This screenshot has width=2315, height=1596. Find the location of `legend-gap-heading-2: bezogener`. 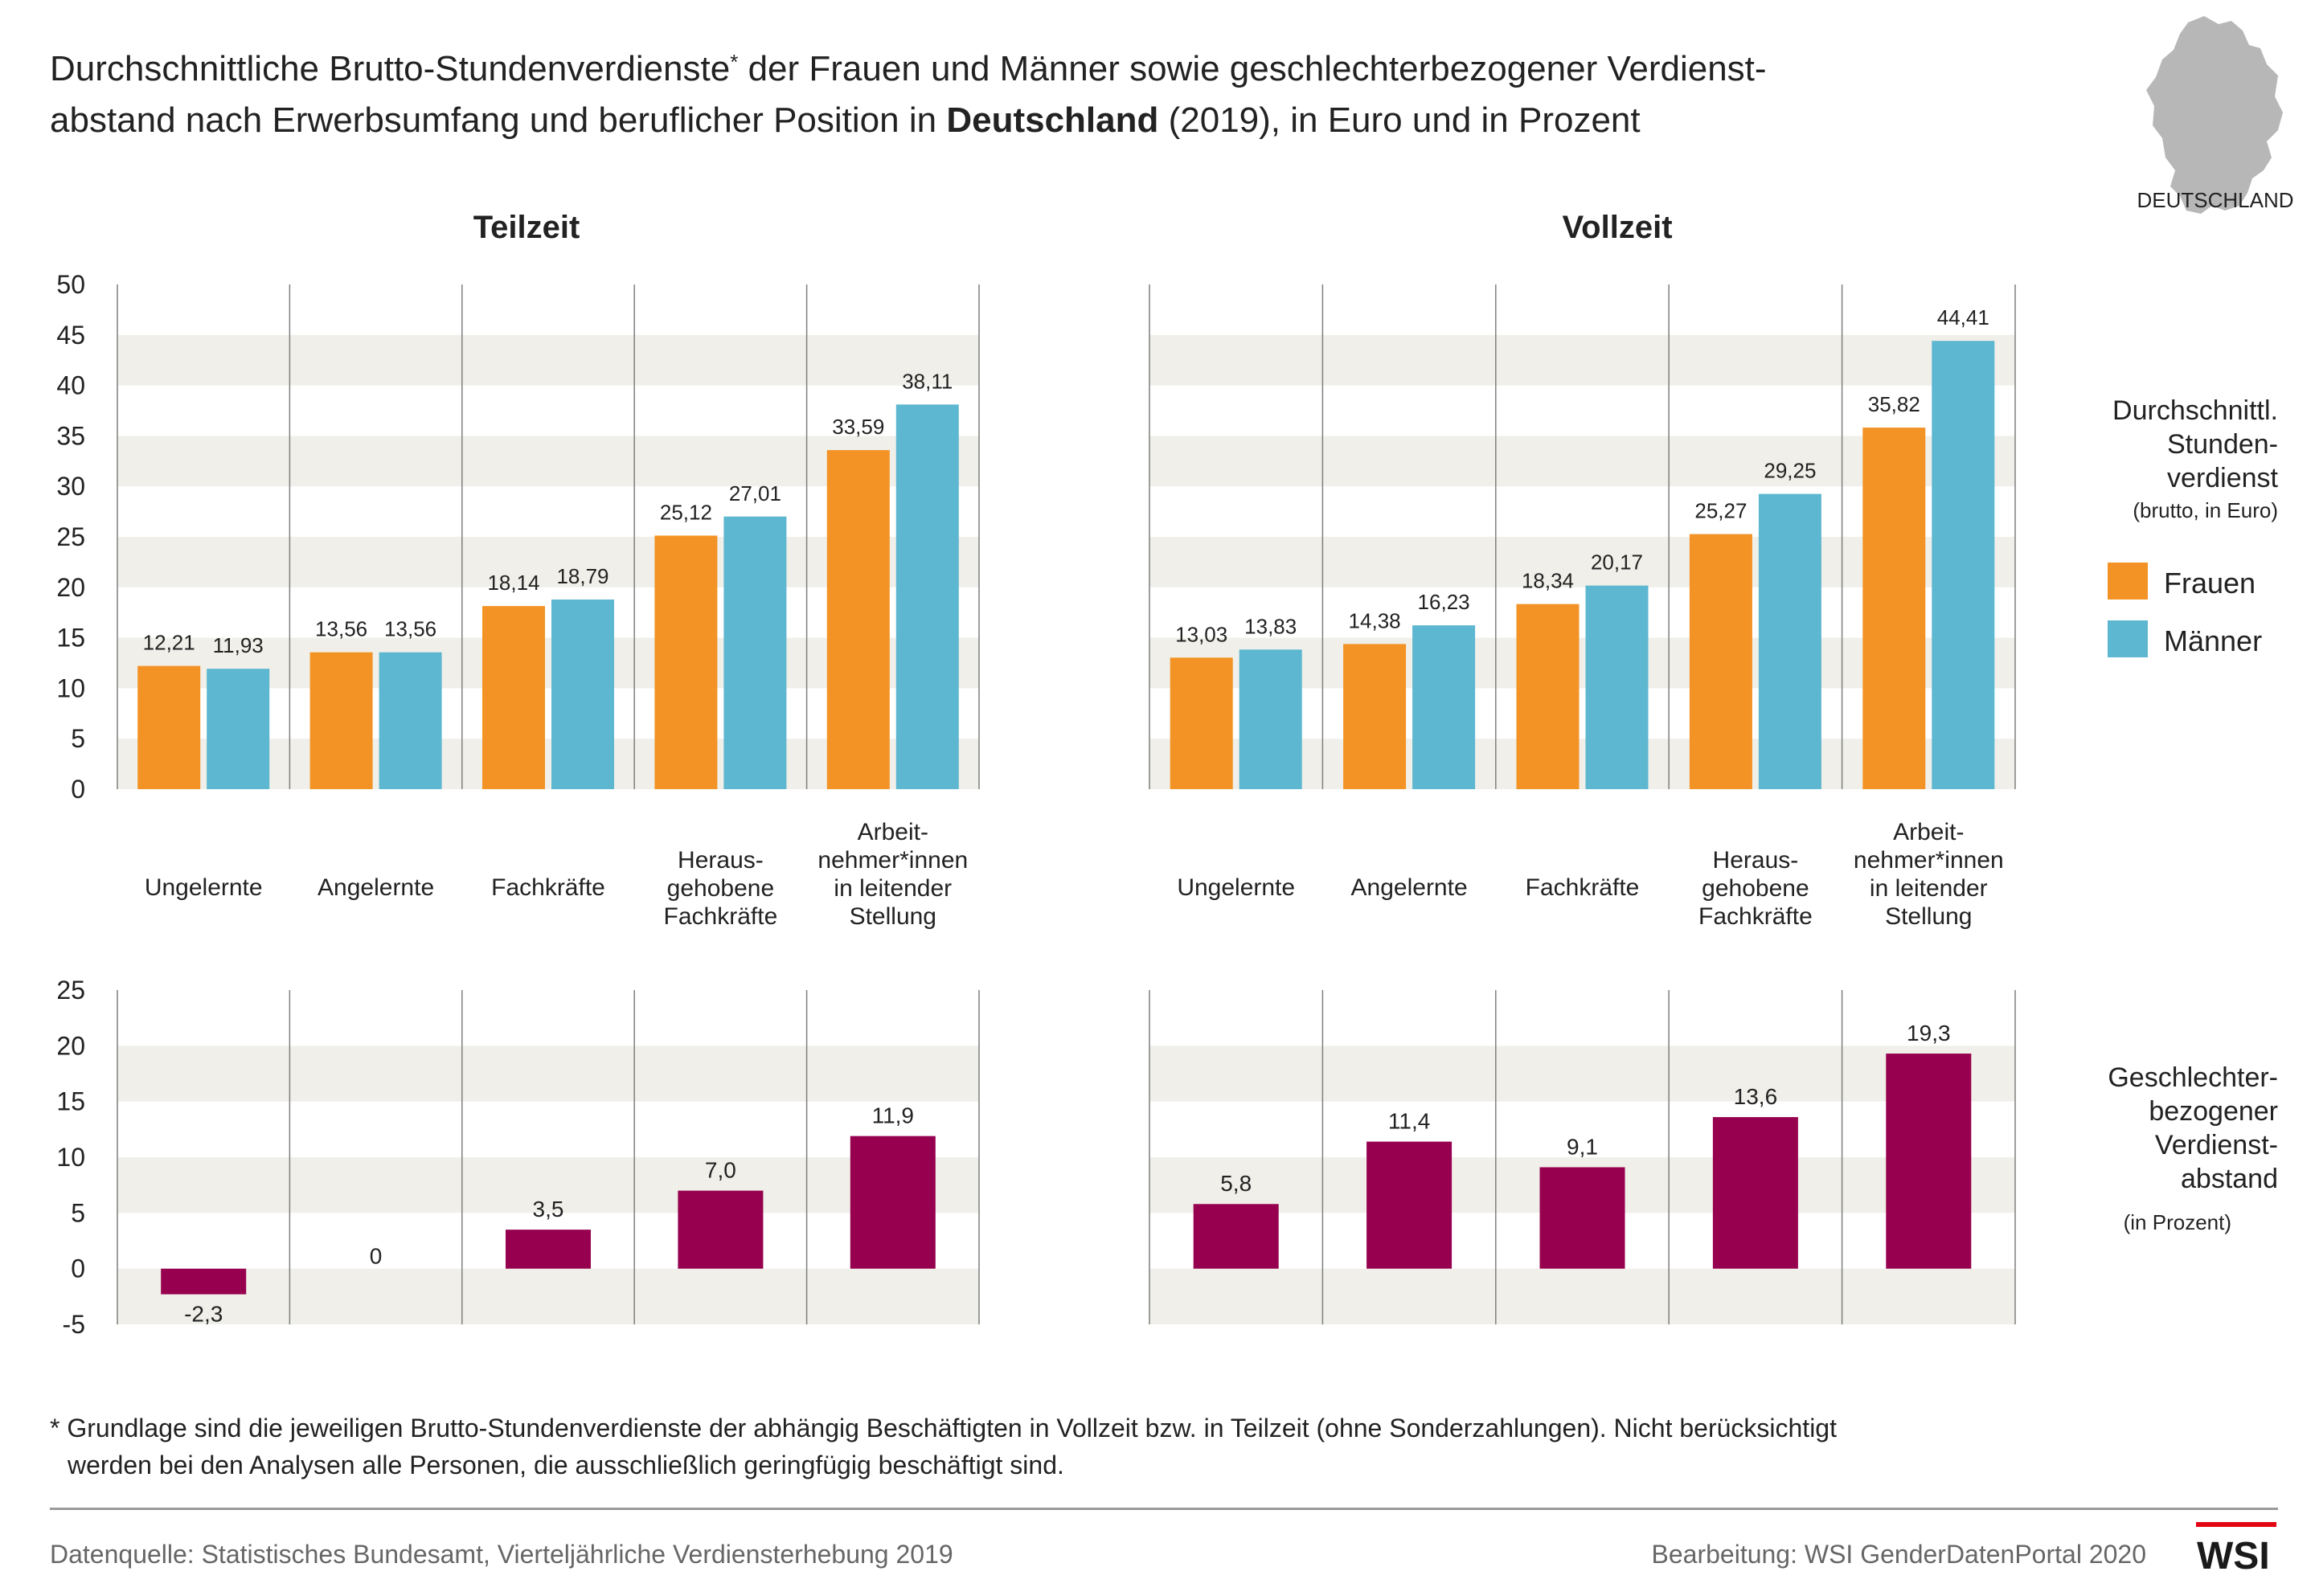

legend-gap-heading-2: bezogener is located at coordinates (2213, 1111).